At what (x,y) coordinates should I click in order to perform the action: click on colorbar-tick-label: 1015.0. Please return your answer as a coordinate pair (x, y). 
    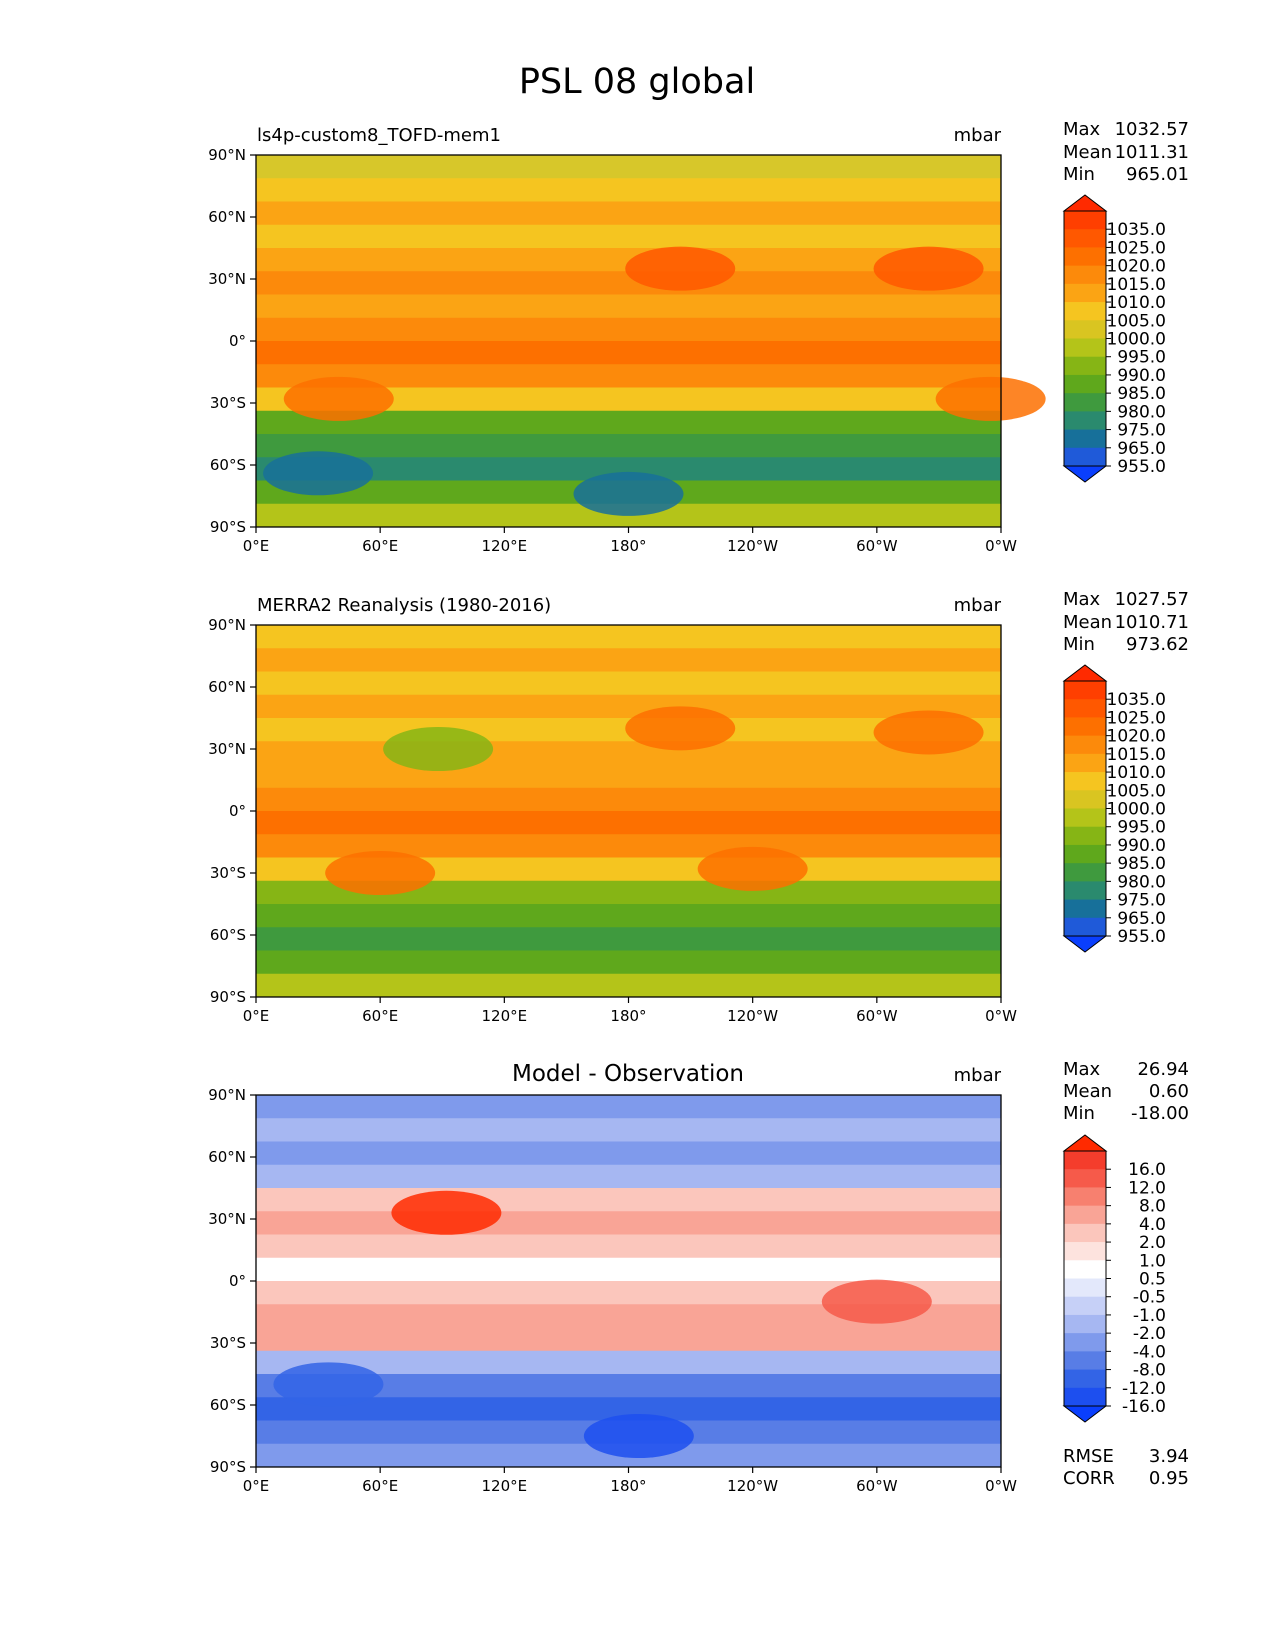
    Looking at the image, I should click on (1136, 755).